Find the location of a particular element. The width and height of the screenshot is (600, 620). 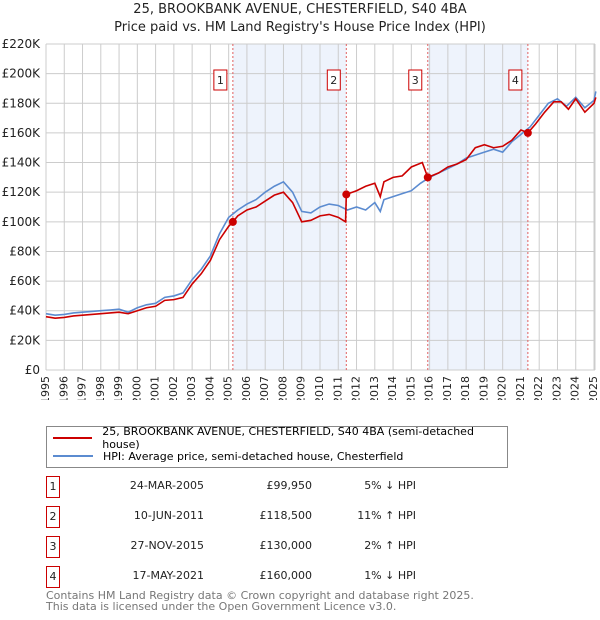

sale-price: £118,500 is located at coordinates (286, 515).